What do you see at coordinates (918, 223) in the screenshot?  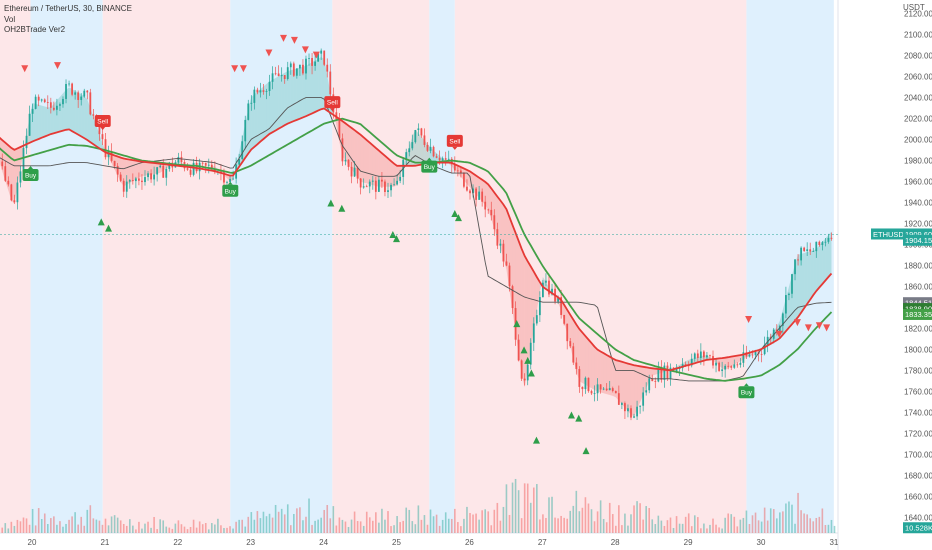 I see `price-tick-label: 1920.00` at bounding box center [918, 223].